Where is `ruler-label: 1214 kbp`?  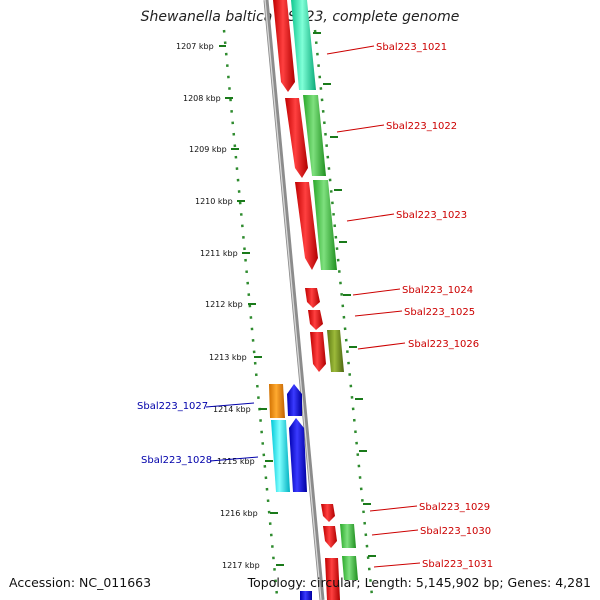
ruler-label: 1214 kbp is located at coordinates (232, 409).